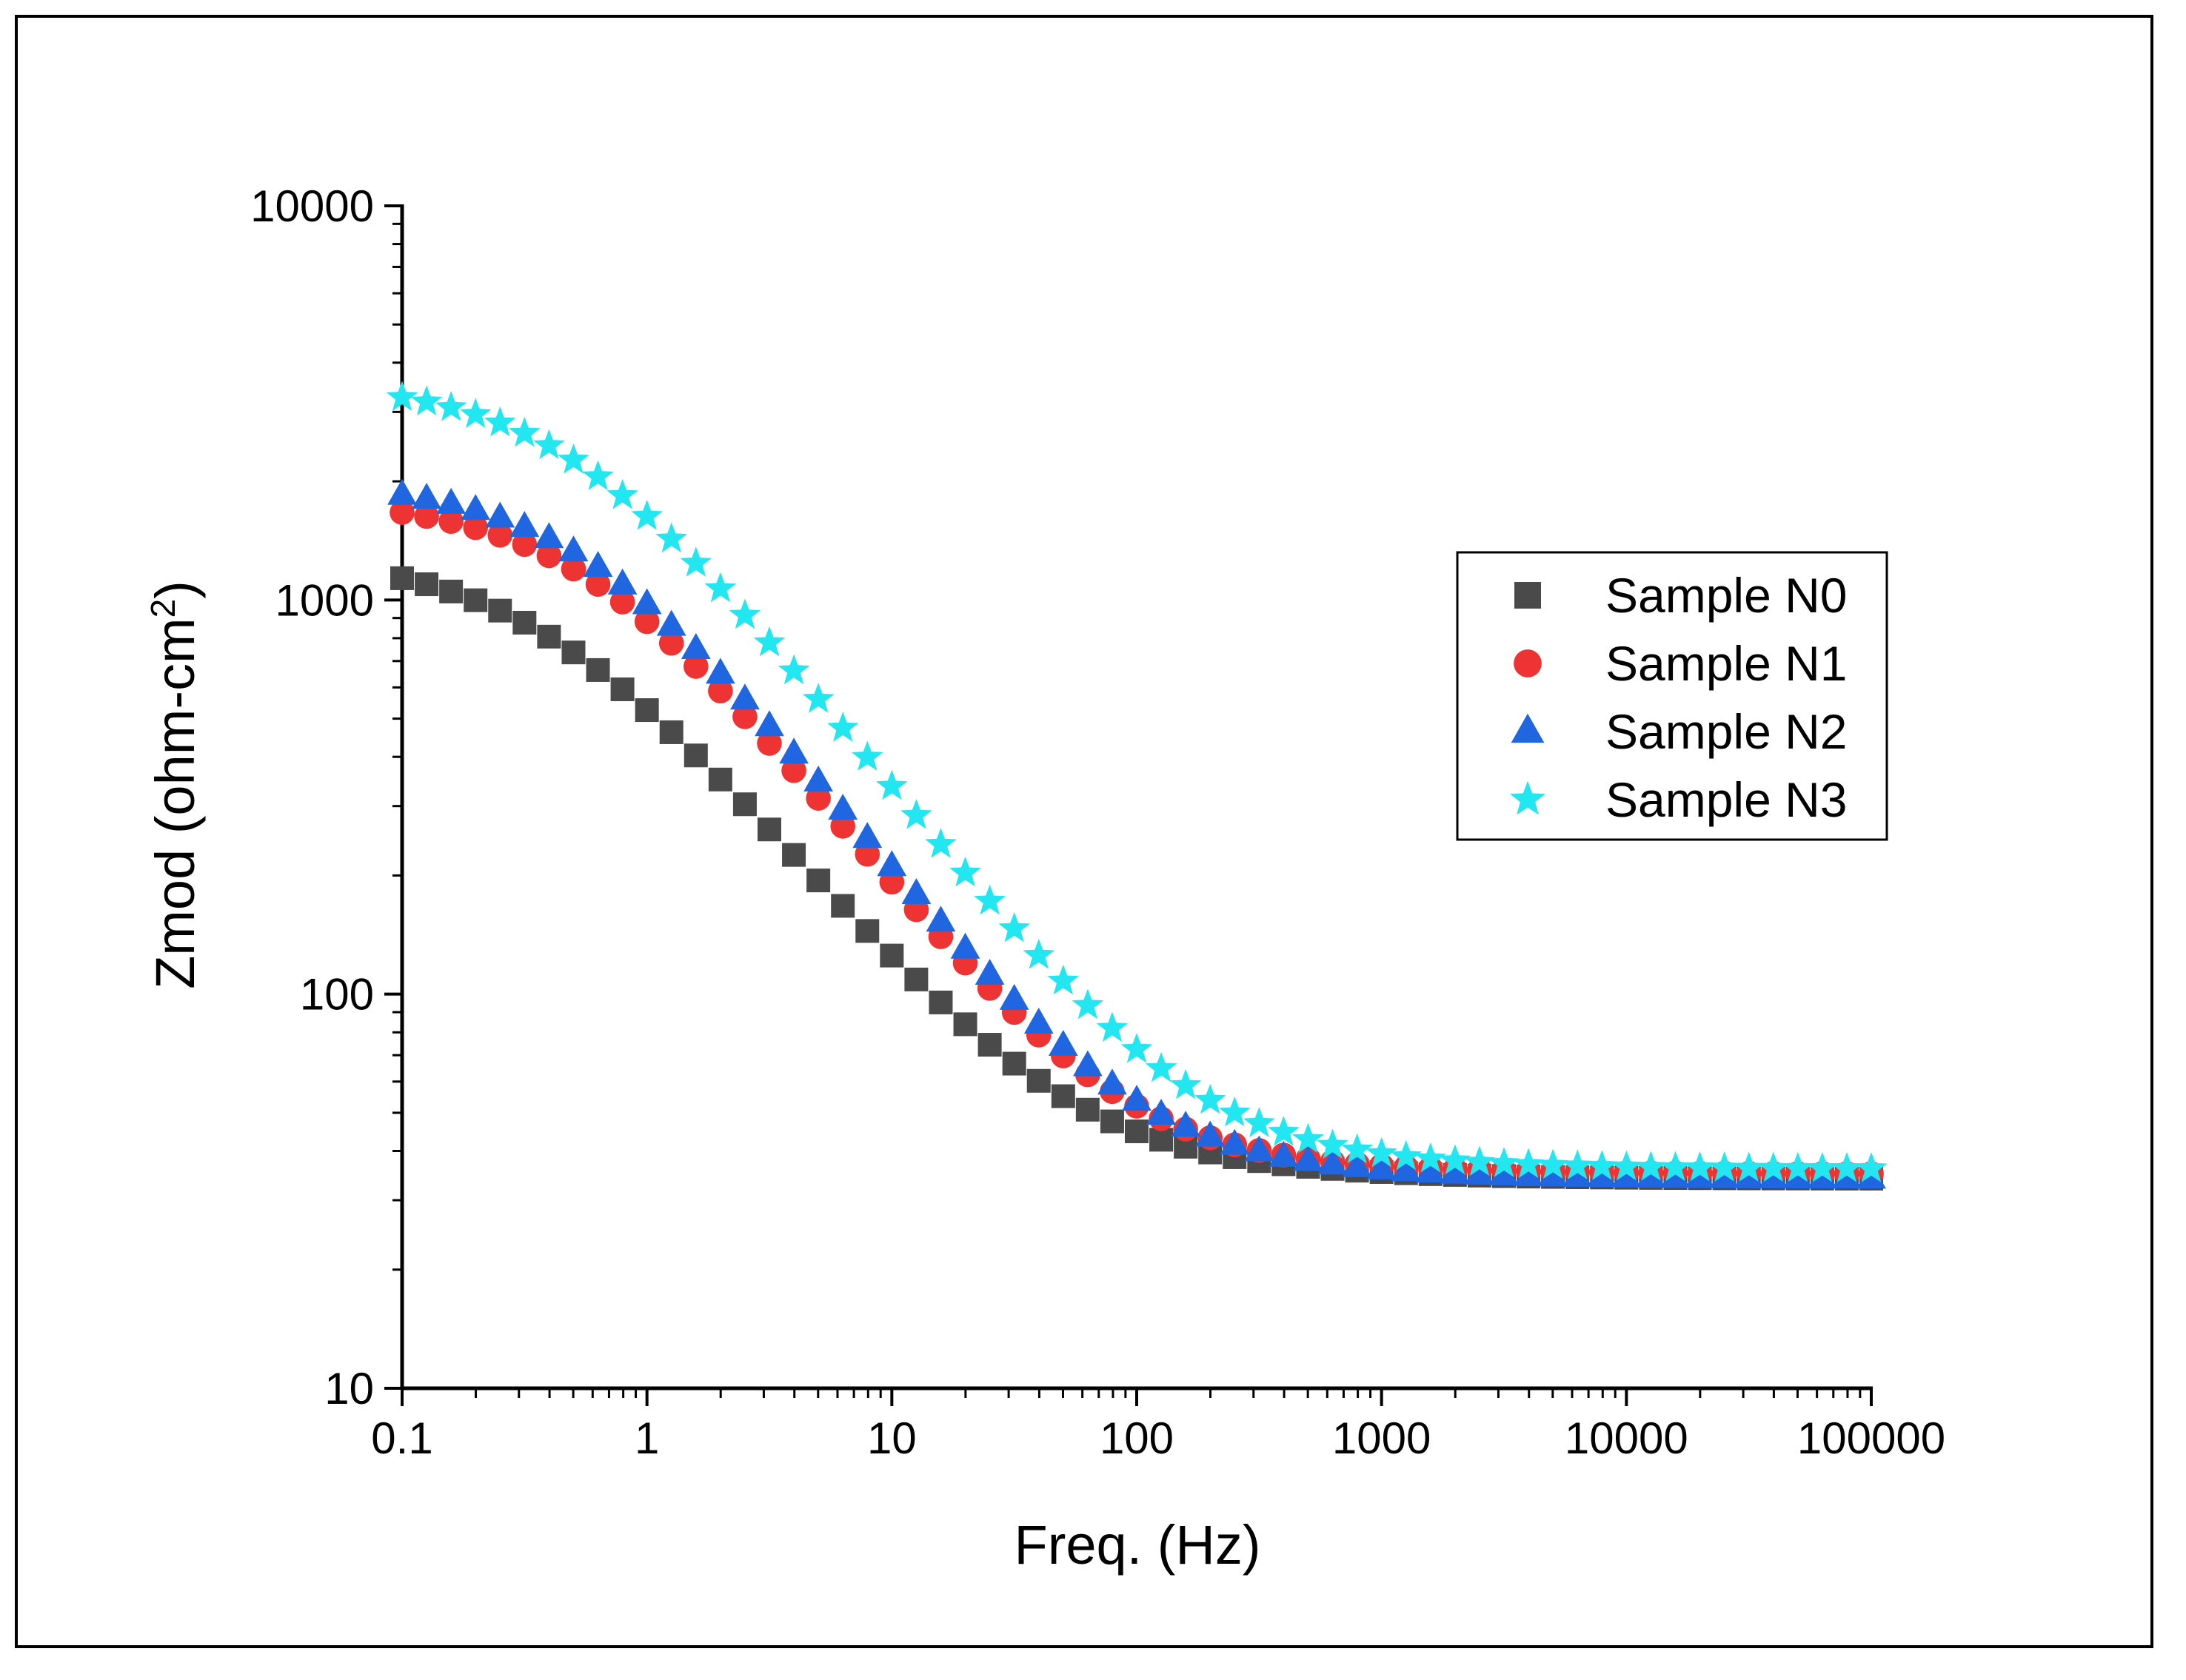  Describe the element at coordinates (1528, 663) in the screenshot. I see `legend-marker-circle` at that location.